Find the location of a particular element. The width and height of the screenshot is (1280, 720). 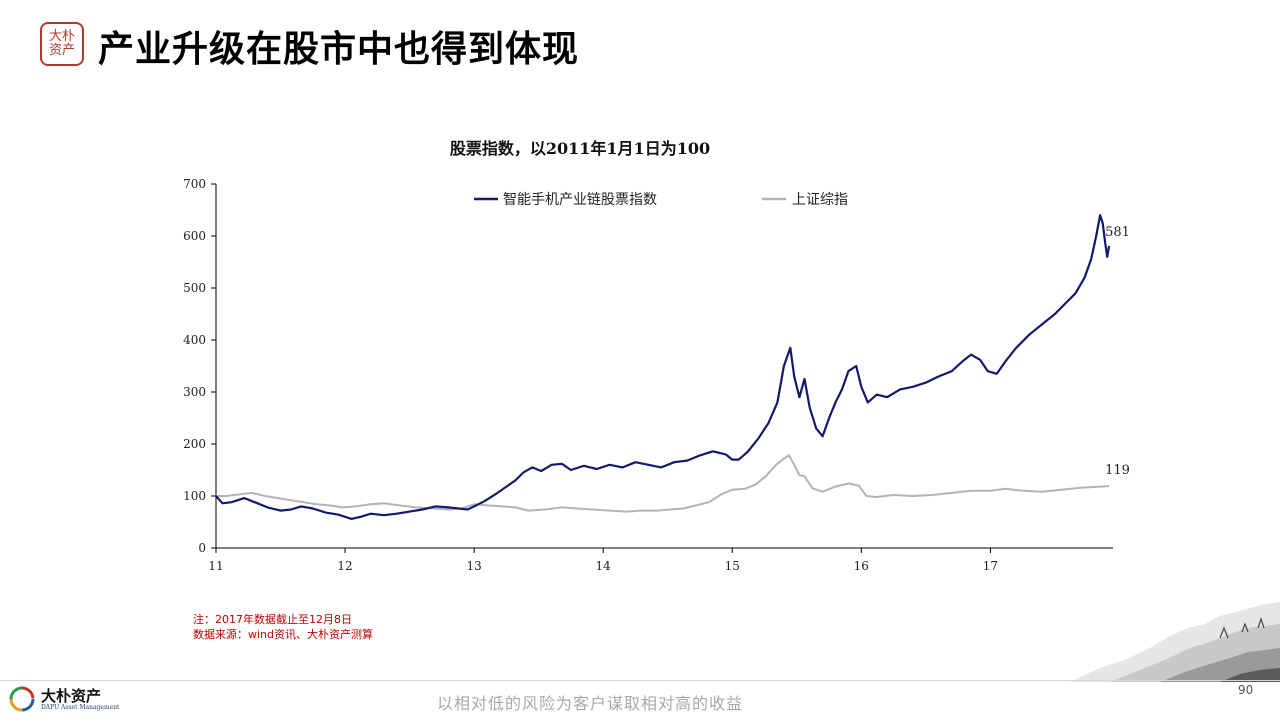

x-tick-label: 16 is located at coordinates (861, 566).